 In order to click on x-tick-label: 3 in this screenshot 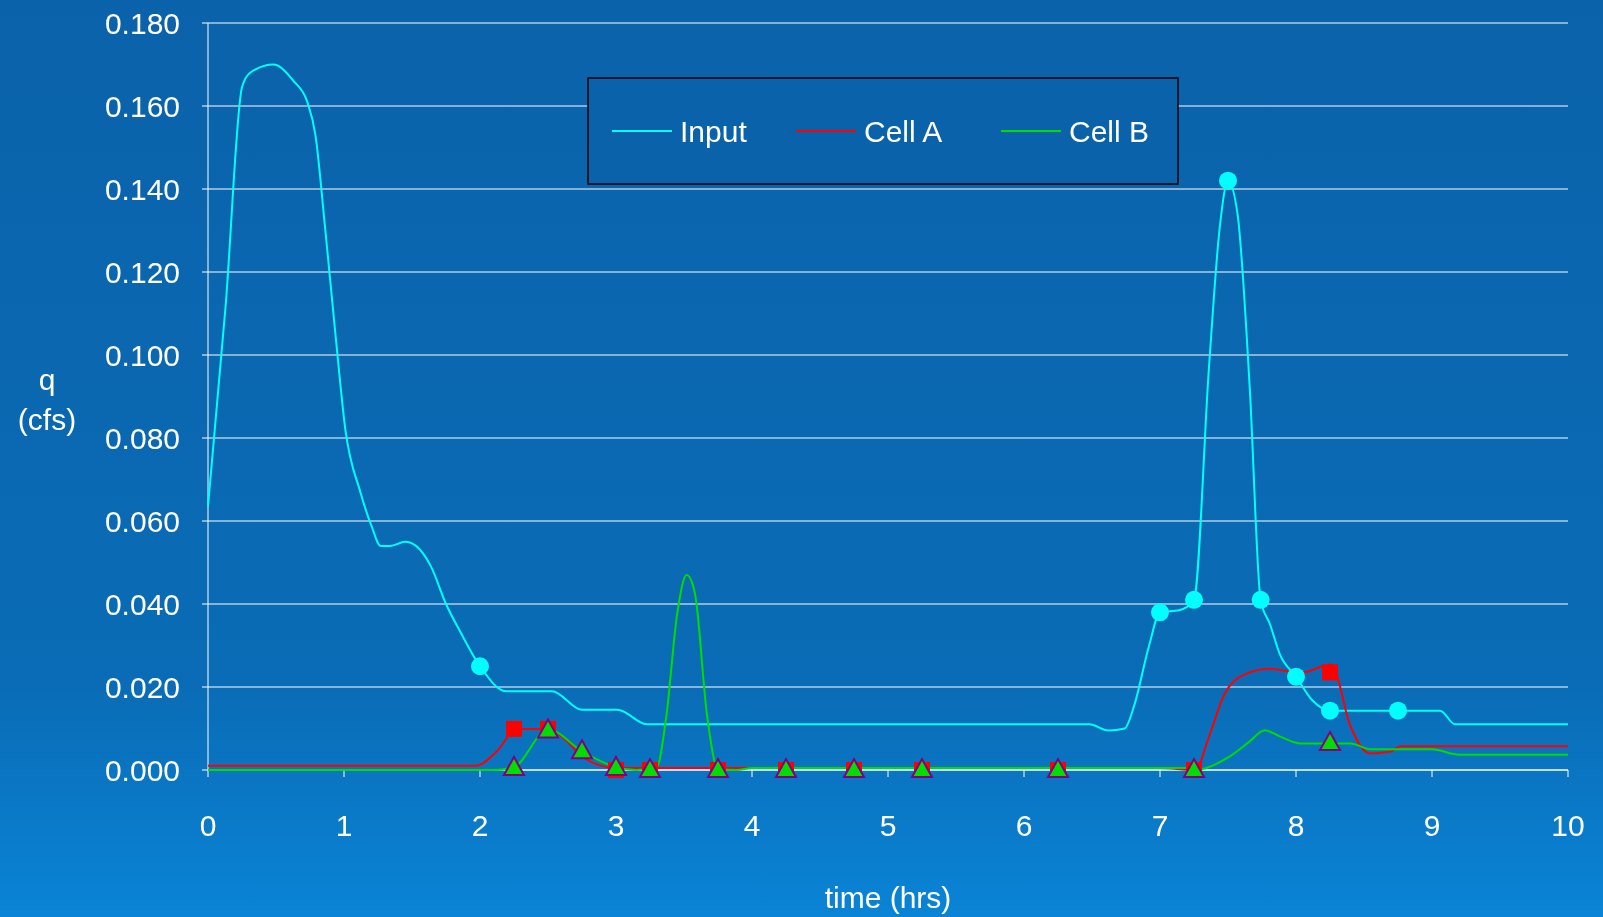, I will do `click(616, 825)`.